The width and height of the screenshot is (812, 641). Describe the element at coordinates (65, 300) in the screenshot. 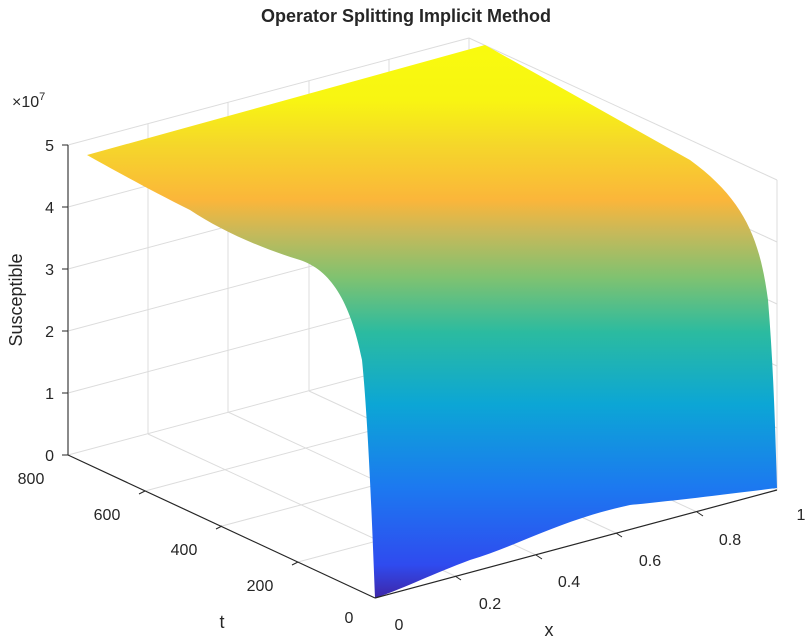

I see `z-ticks` at that location.